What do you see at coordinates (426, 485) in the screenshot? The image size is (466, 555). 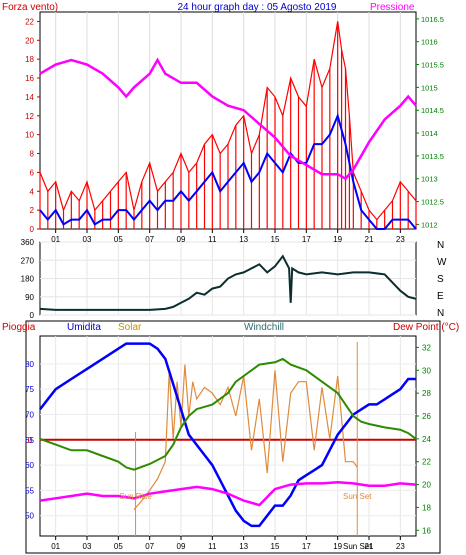 I see `p3-right-tick-label: 20` at bounding box center [426, 485].